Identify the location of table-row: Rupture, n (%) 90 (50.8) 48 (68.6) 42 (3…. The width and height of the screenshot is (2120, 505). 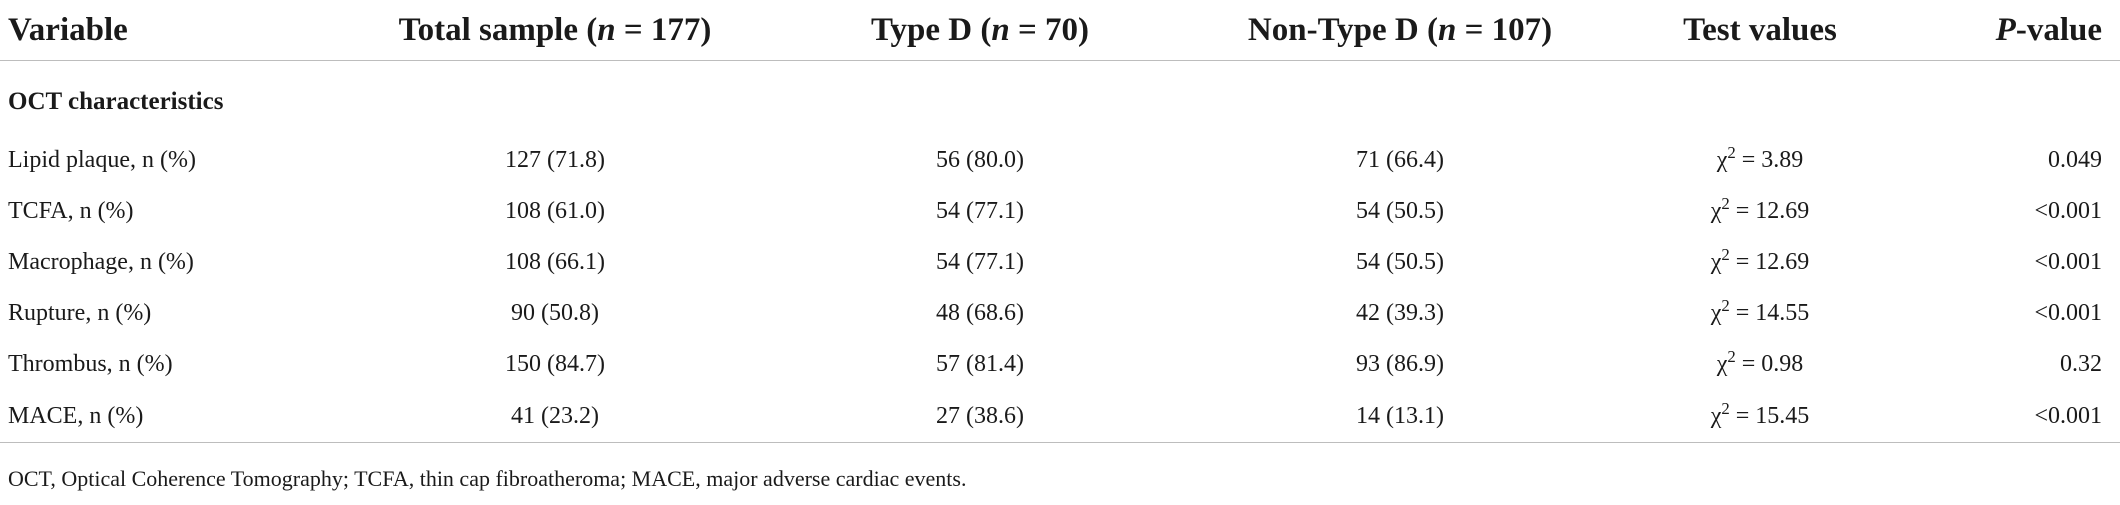
(1060, 313).